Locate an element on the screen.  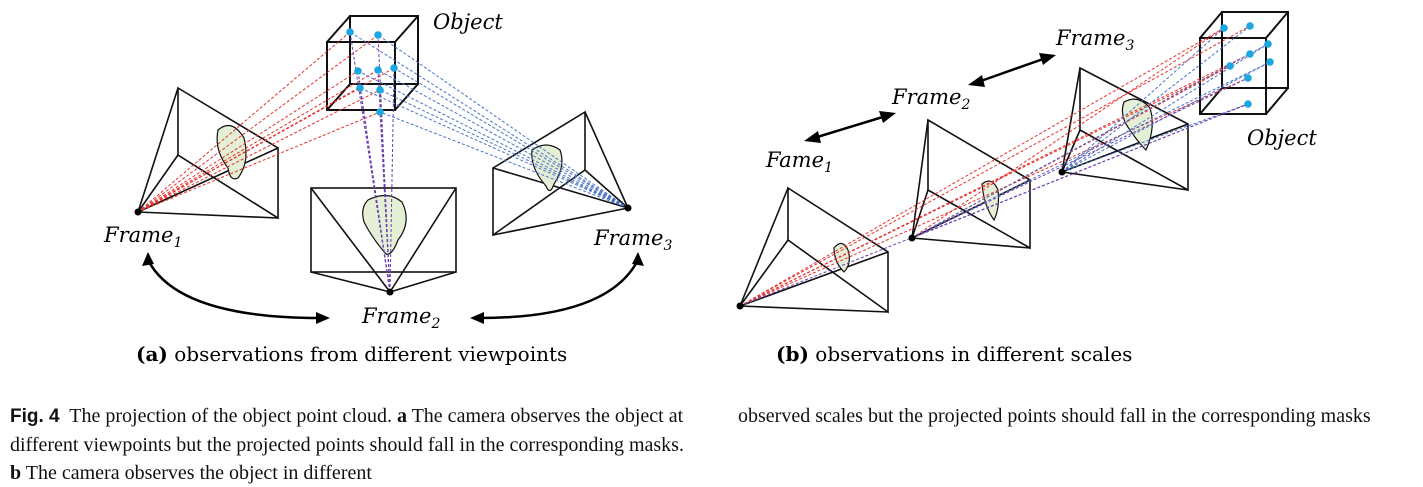
rays-blue-b is located at coordinates (1091, 132).